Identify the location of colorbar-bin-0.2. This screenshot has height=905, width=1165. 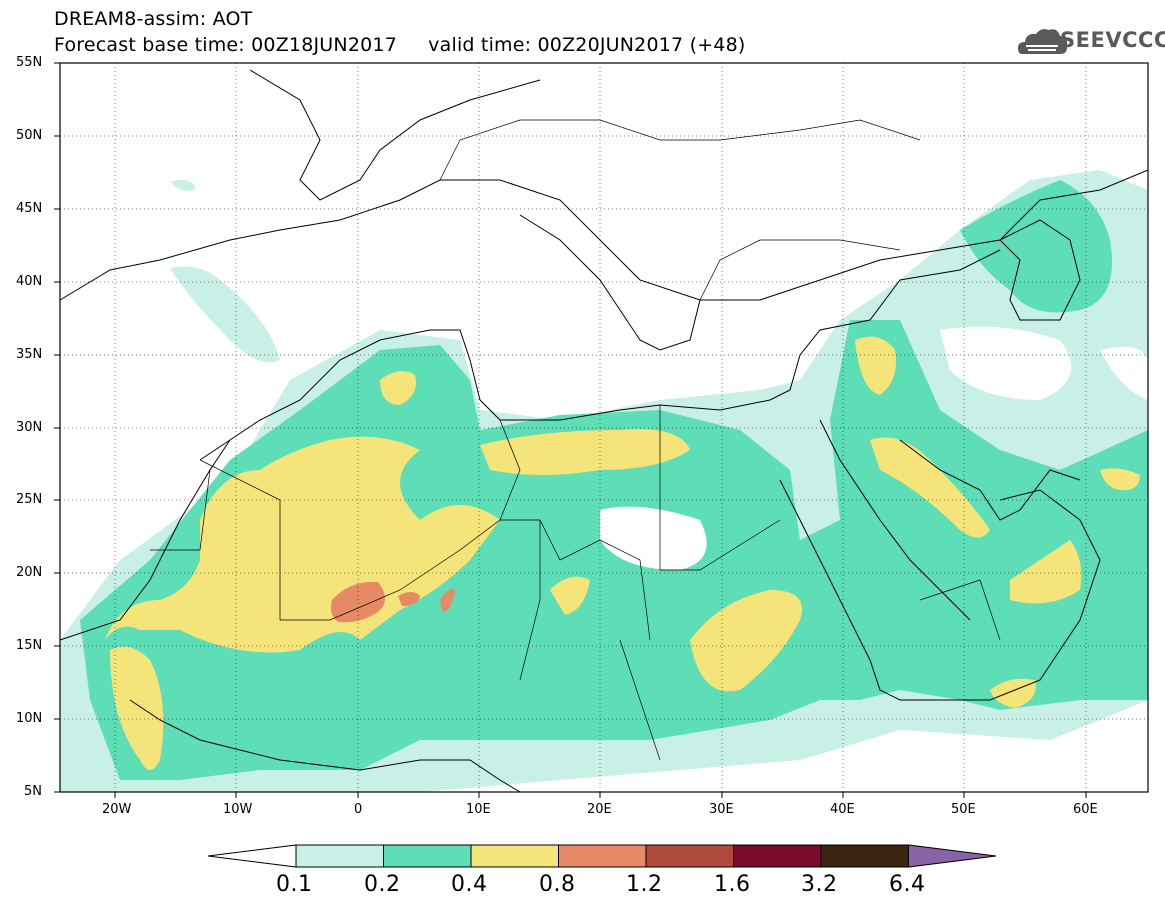
(427, 856).